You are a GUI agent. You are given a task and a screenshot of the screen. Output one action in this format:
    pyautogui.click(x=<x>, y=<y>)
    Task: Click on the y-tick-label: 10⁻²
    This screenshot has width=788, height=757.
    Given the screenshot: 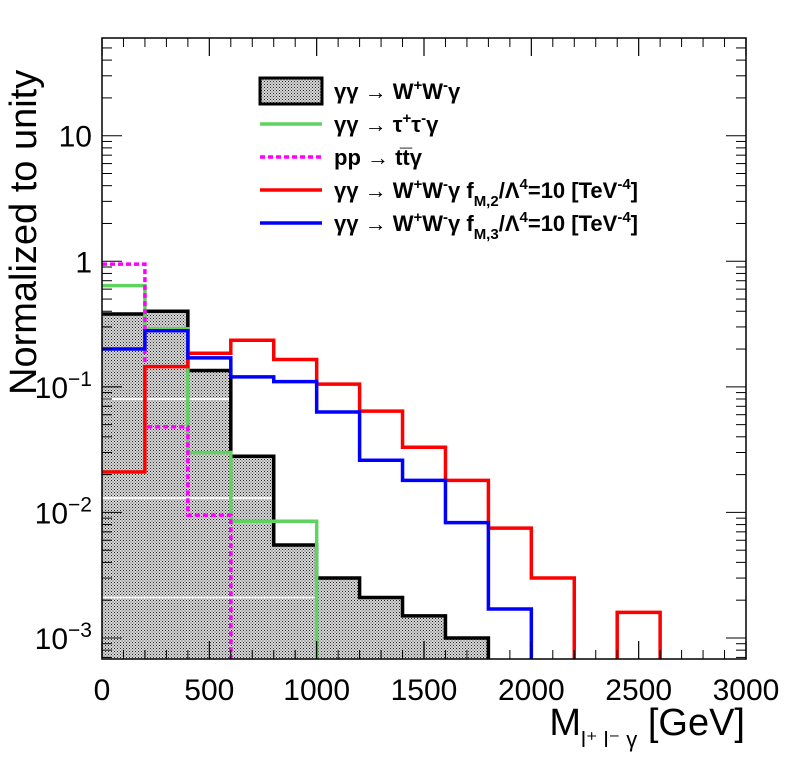 What is the action you would take?
    pyautogui.click(x=63, y=511)
    